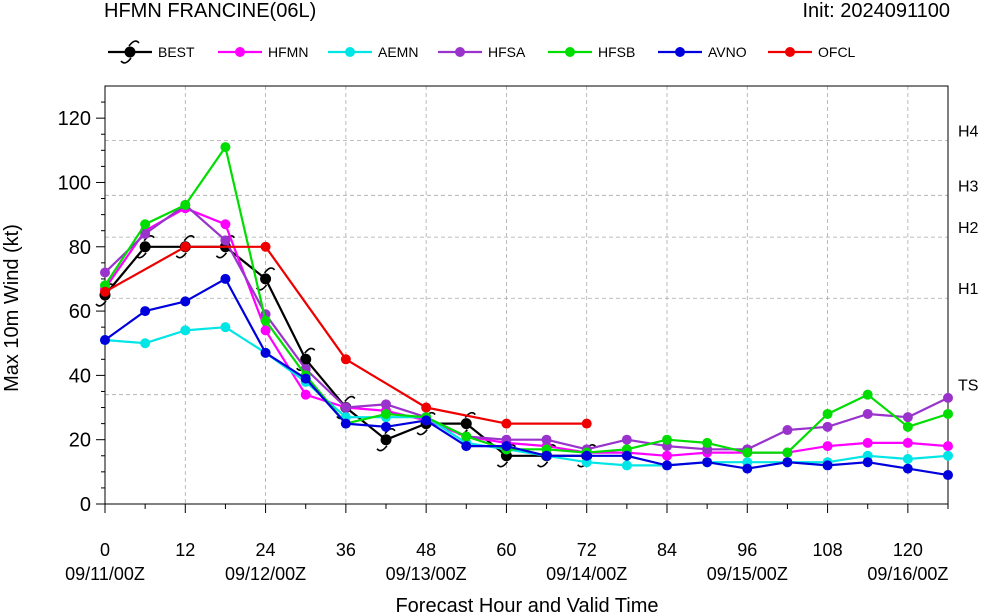  What do you see at coordinates (587, 550) in the screenshot?
I see `x-tick-label: 72` at bounding box center [587, 550].